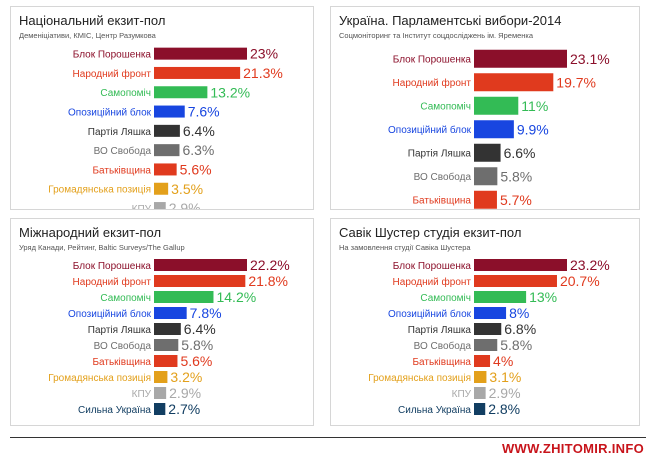 This screenshot has width=656, height=463. I want to click on value-label: 9.9%, so click(533, 129).